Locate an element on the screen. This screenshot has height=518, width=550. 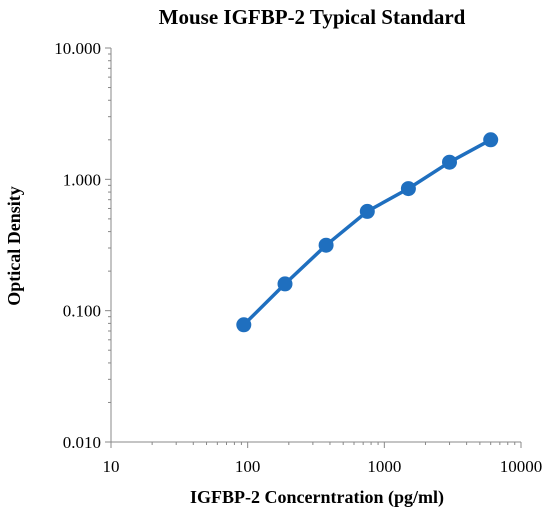
y-tick-label: 0.100 is located at coordinates (82, 311).